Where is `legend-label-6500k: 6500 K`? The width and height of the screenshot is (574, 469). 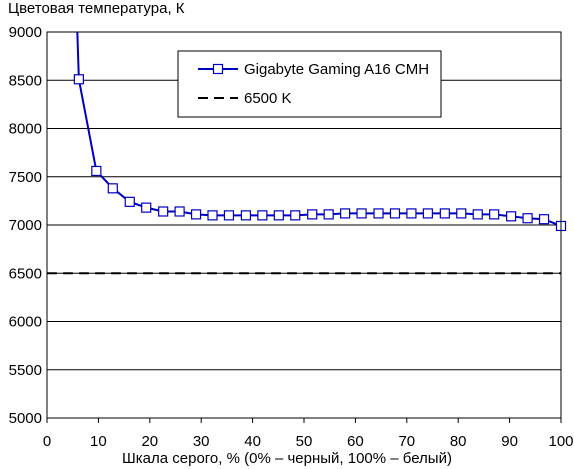
legend-label-6500k: 6500 K is located at coordinates (268, 98).